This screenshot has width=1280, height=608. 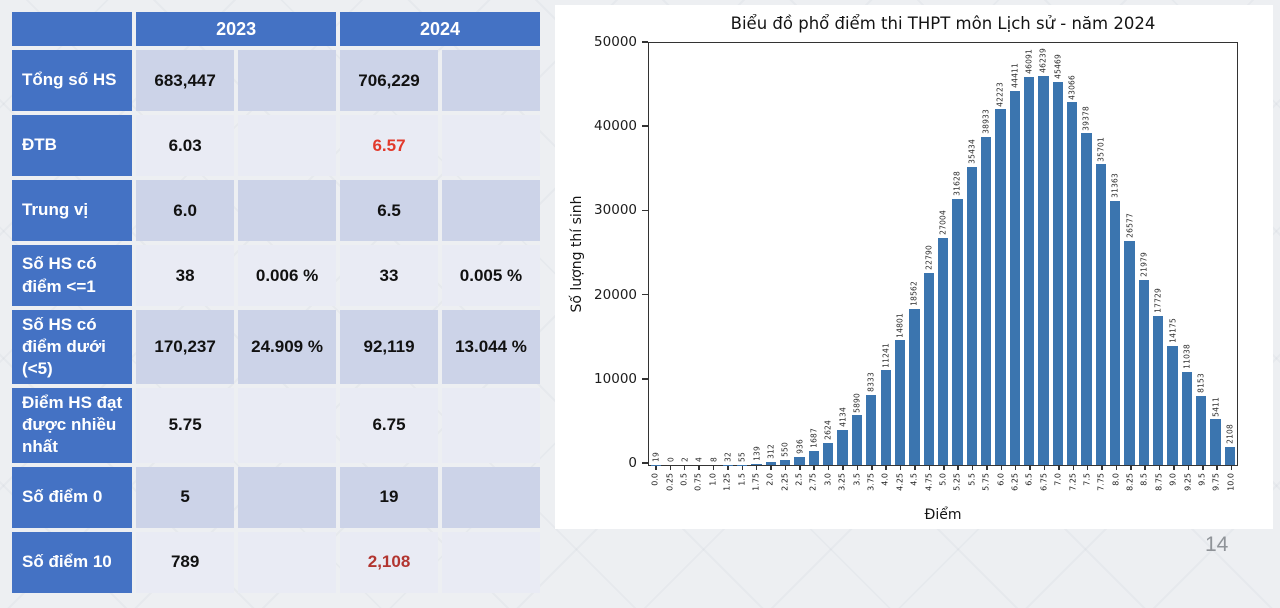 I want to click on x-tick-slot: 7.75, so click(x=1101, y=489).